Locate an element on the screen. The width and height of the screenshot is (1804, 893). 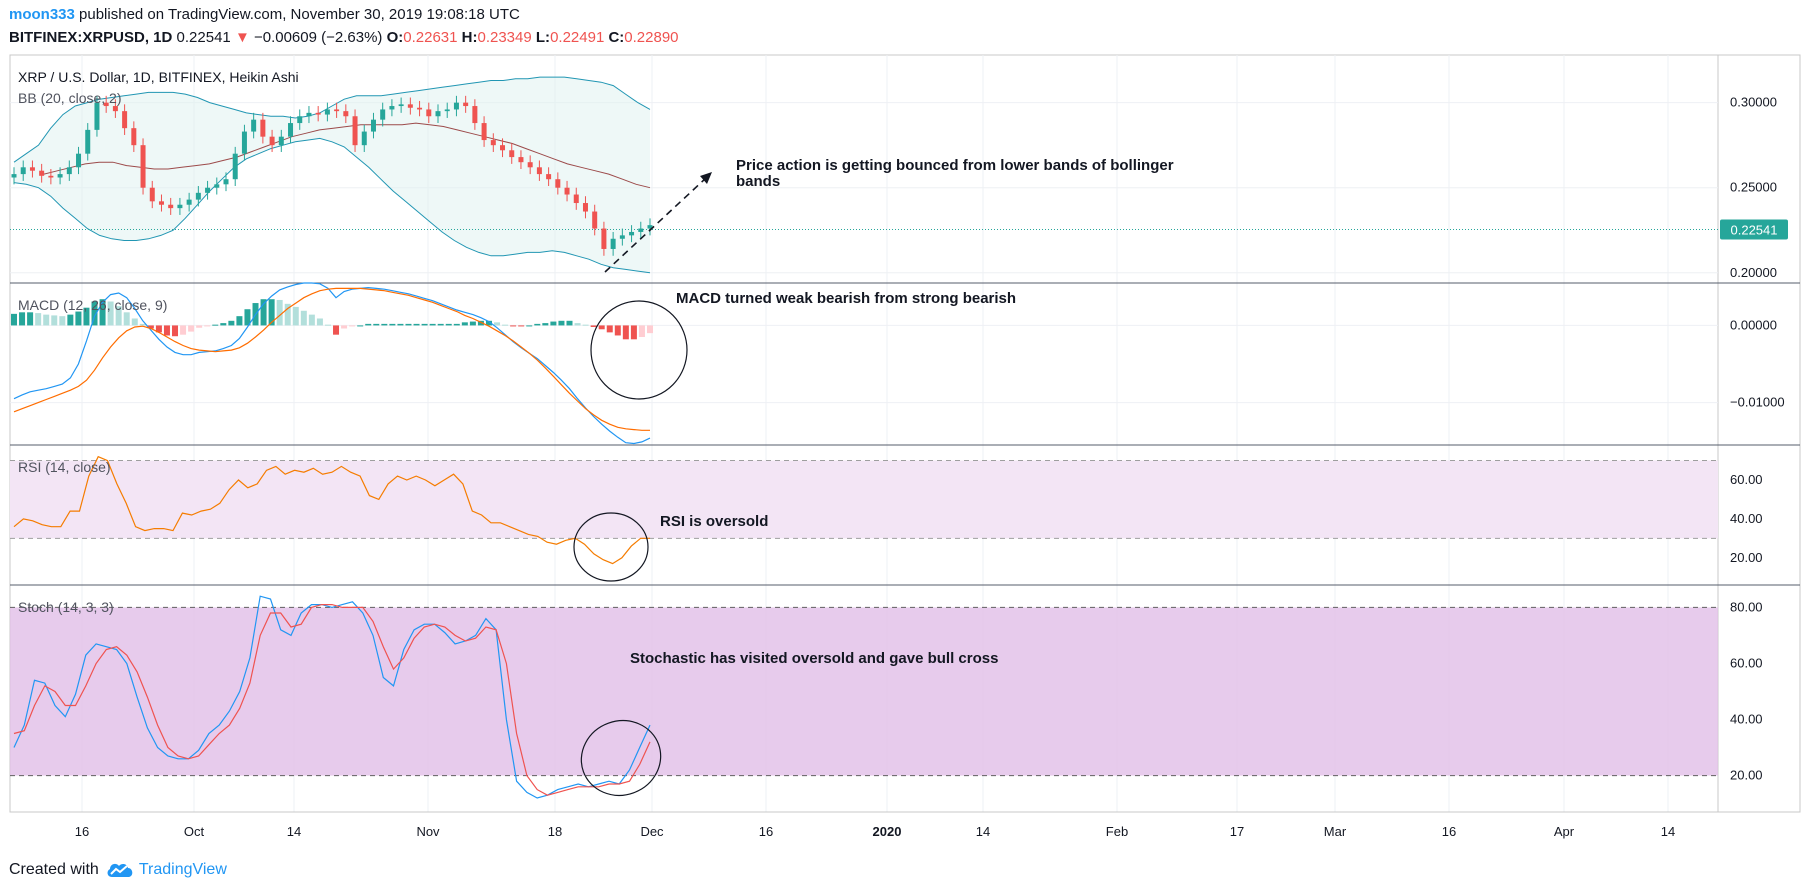
stoch-d-line is located at coordinates (332, 699).